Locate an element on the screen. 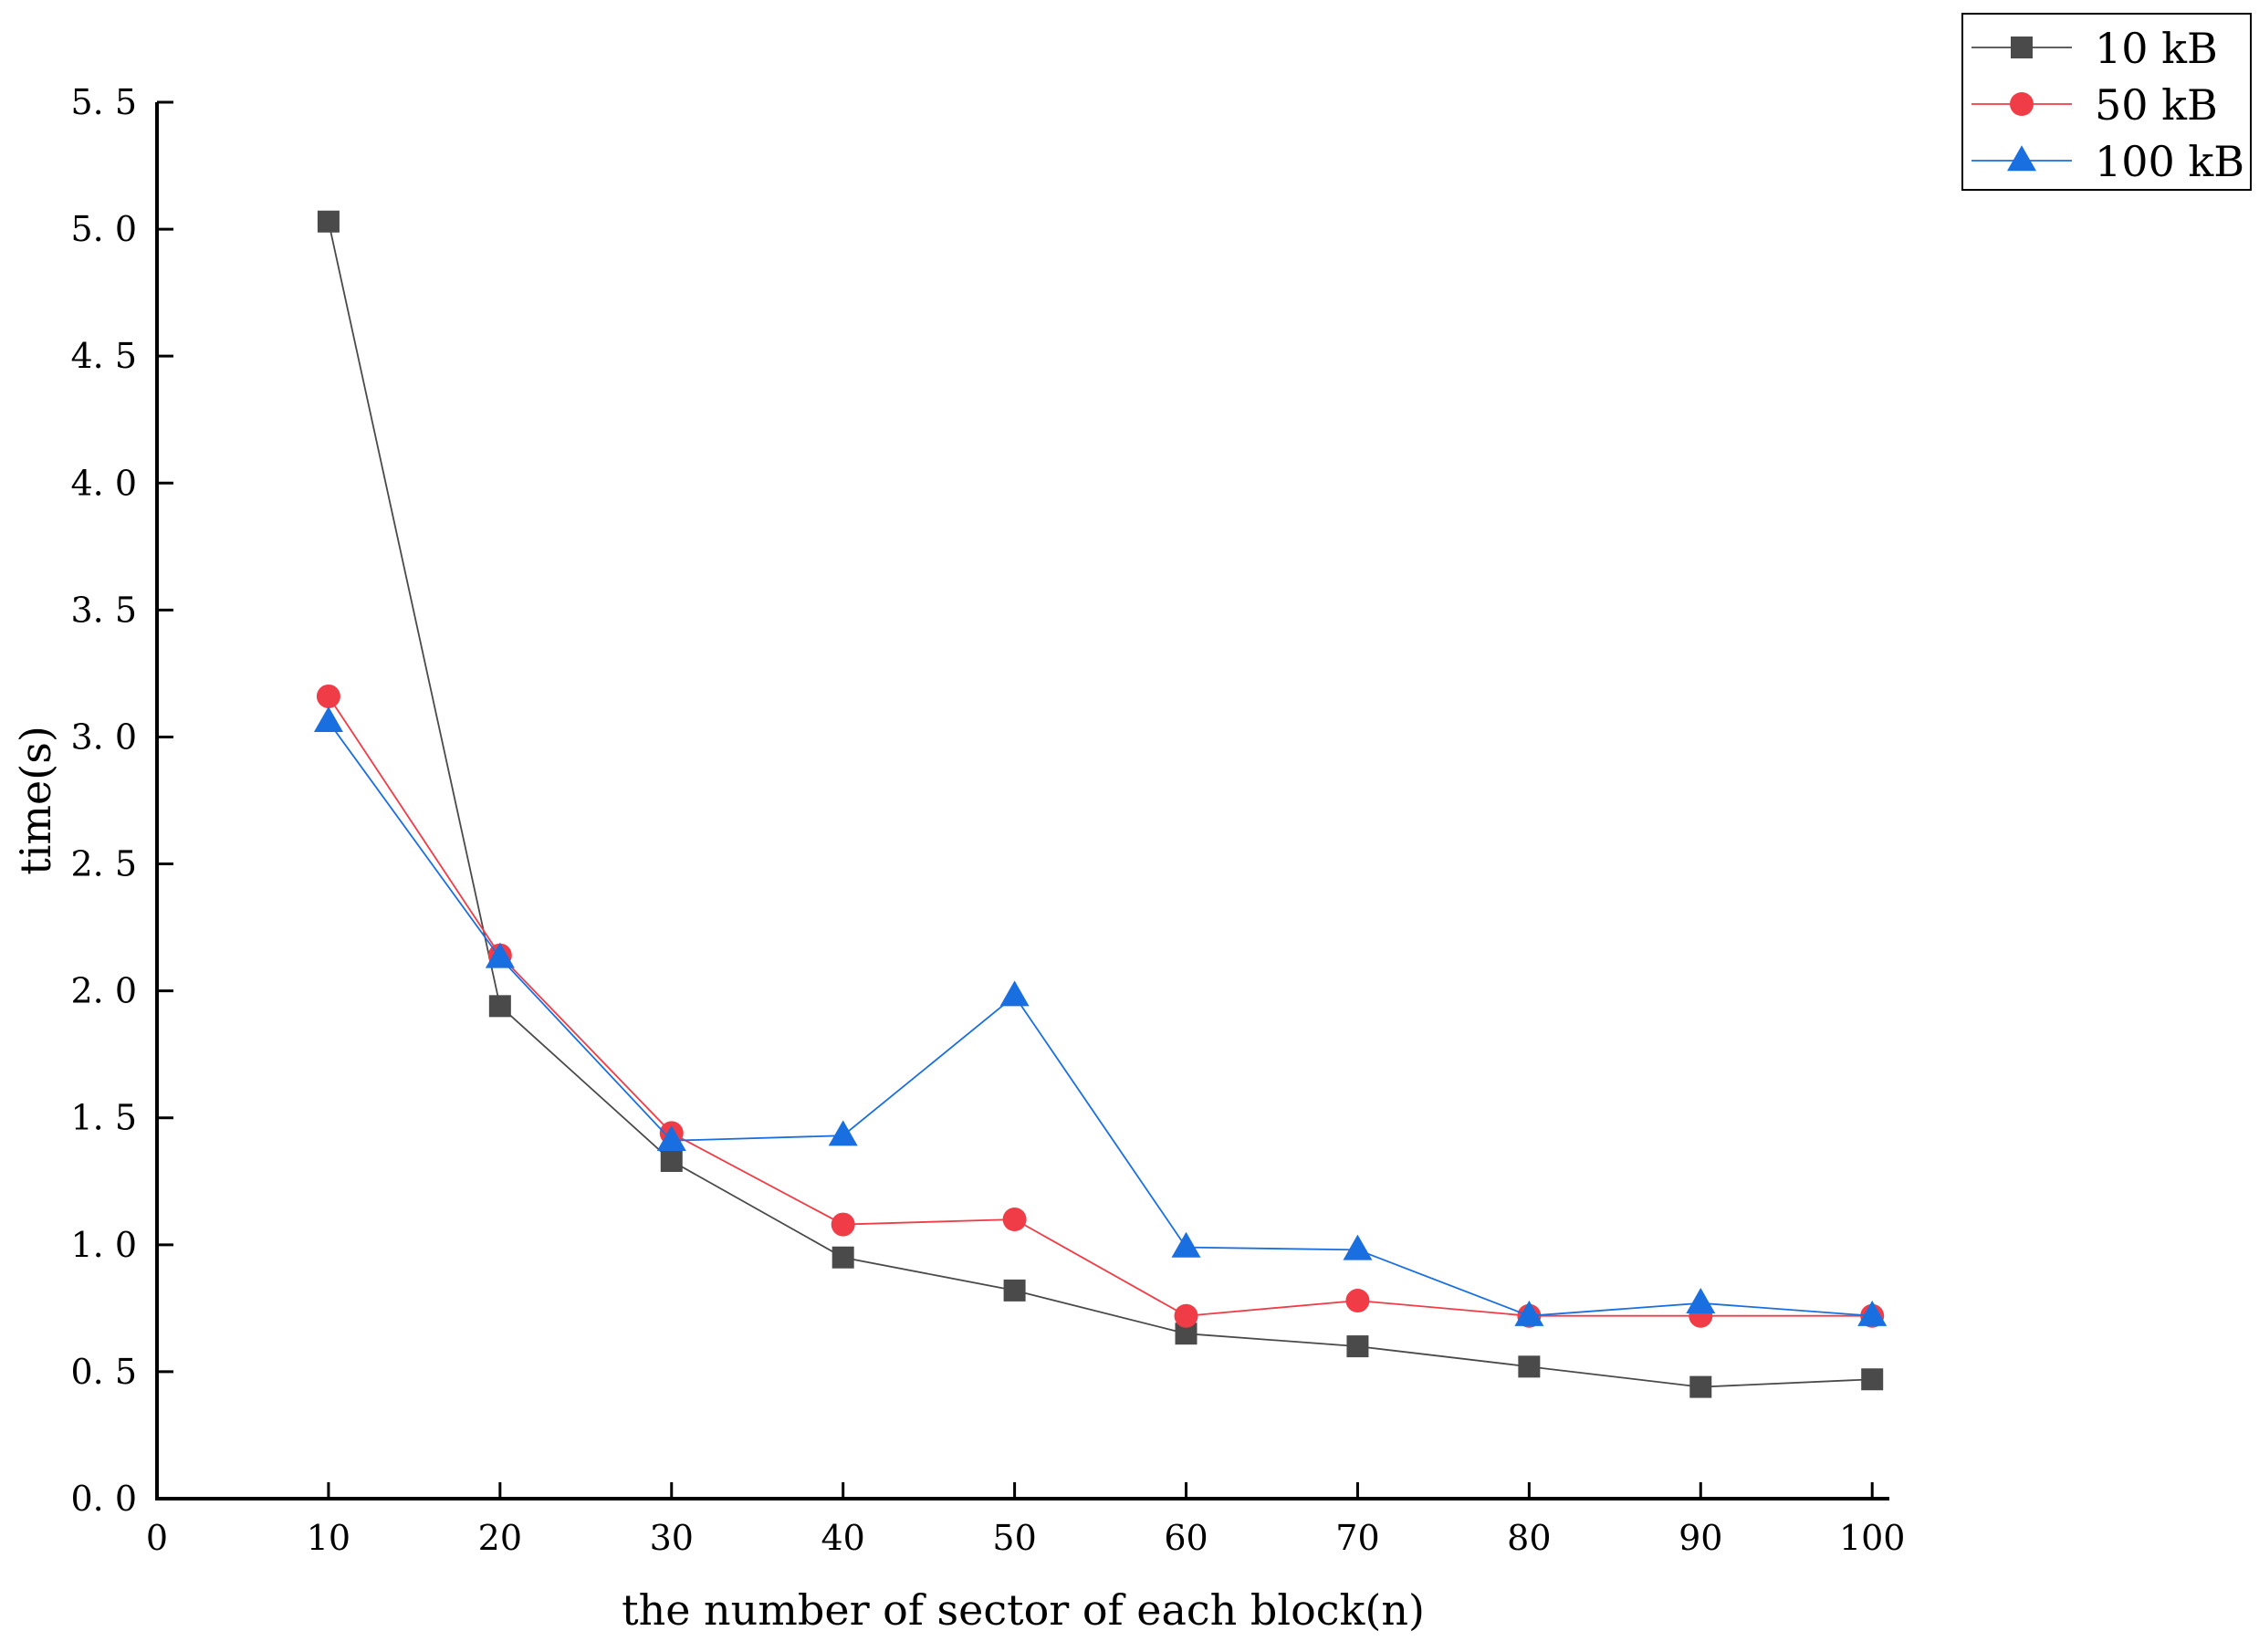 The height and width of the screenshot is (1652, 2259). x-tick-label: 40 is located at coordinates (843, 1538).